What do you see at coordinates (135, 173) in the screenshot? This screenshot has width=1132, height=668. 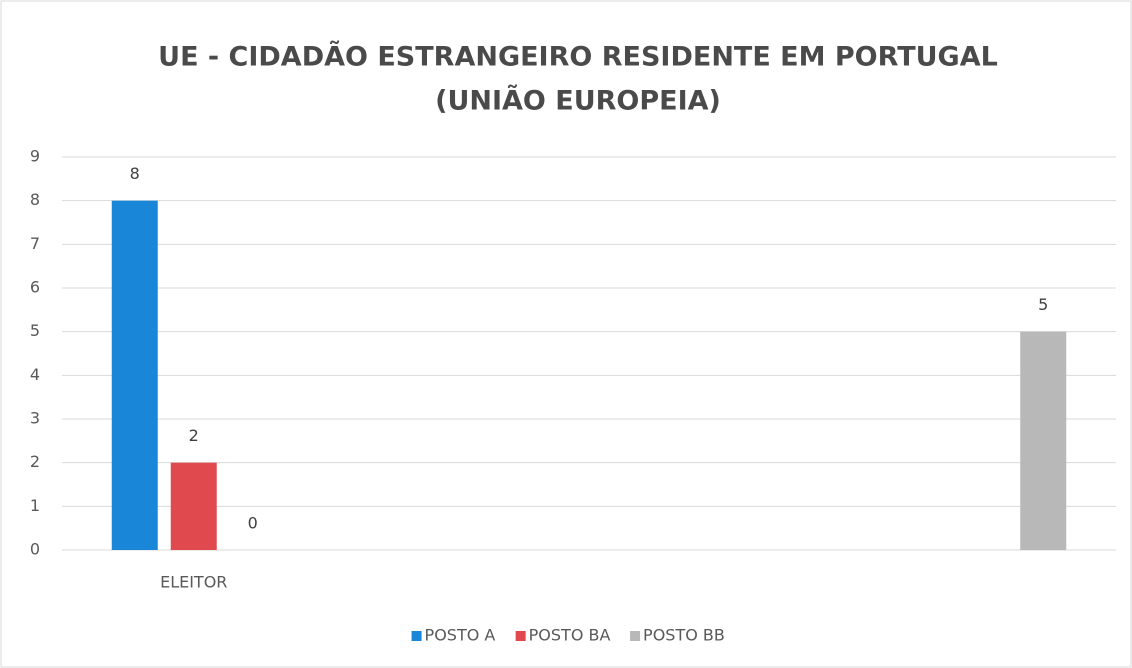 I see `data-label: 8` at bounding box center [135, 173].